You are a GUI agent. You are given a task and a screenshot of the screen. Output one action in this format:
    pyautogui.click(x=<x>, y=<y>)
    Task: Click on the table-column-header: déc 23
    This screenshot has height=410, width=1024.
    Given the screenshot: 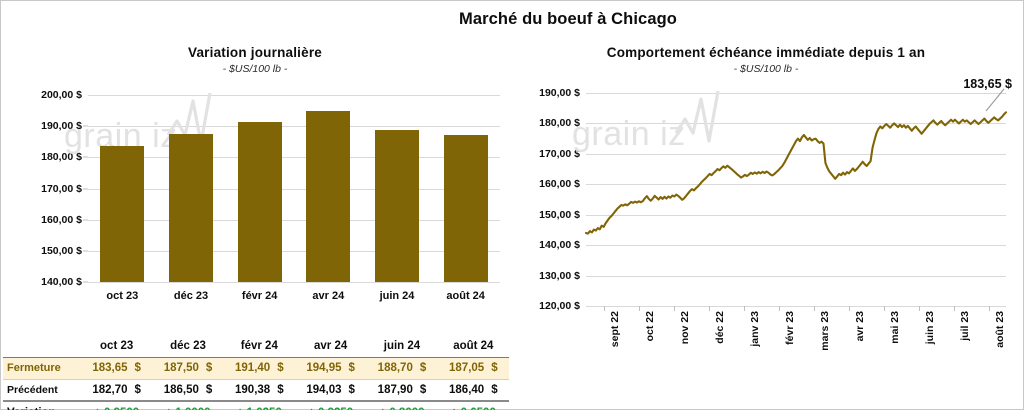 What is the action you would take?
    pyautogui.click(x=188, y=345)
    